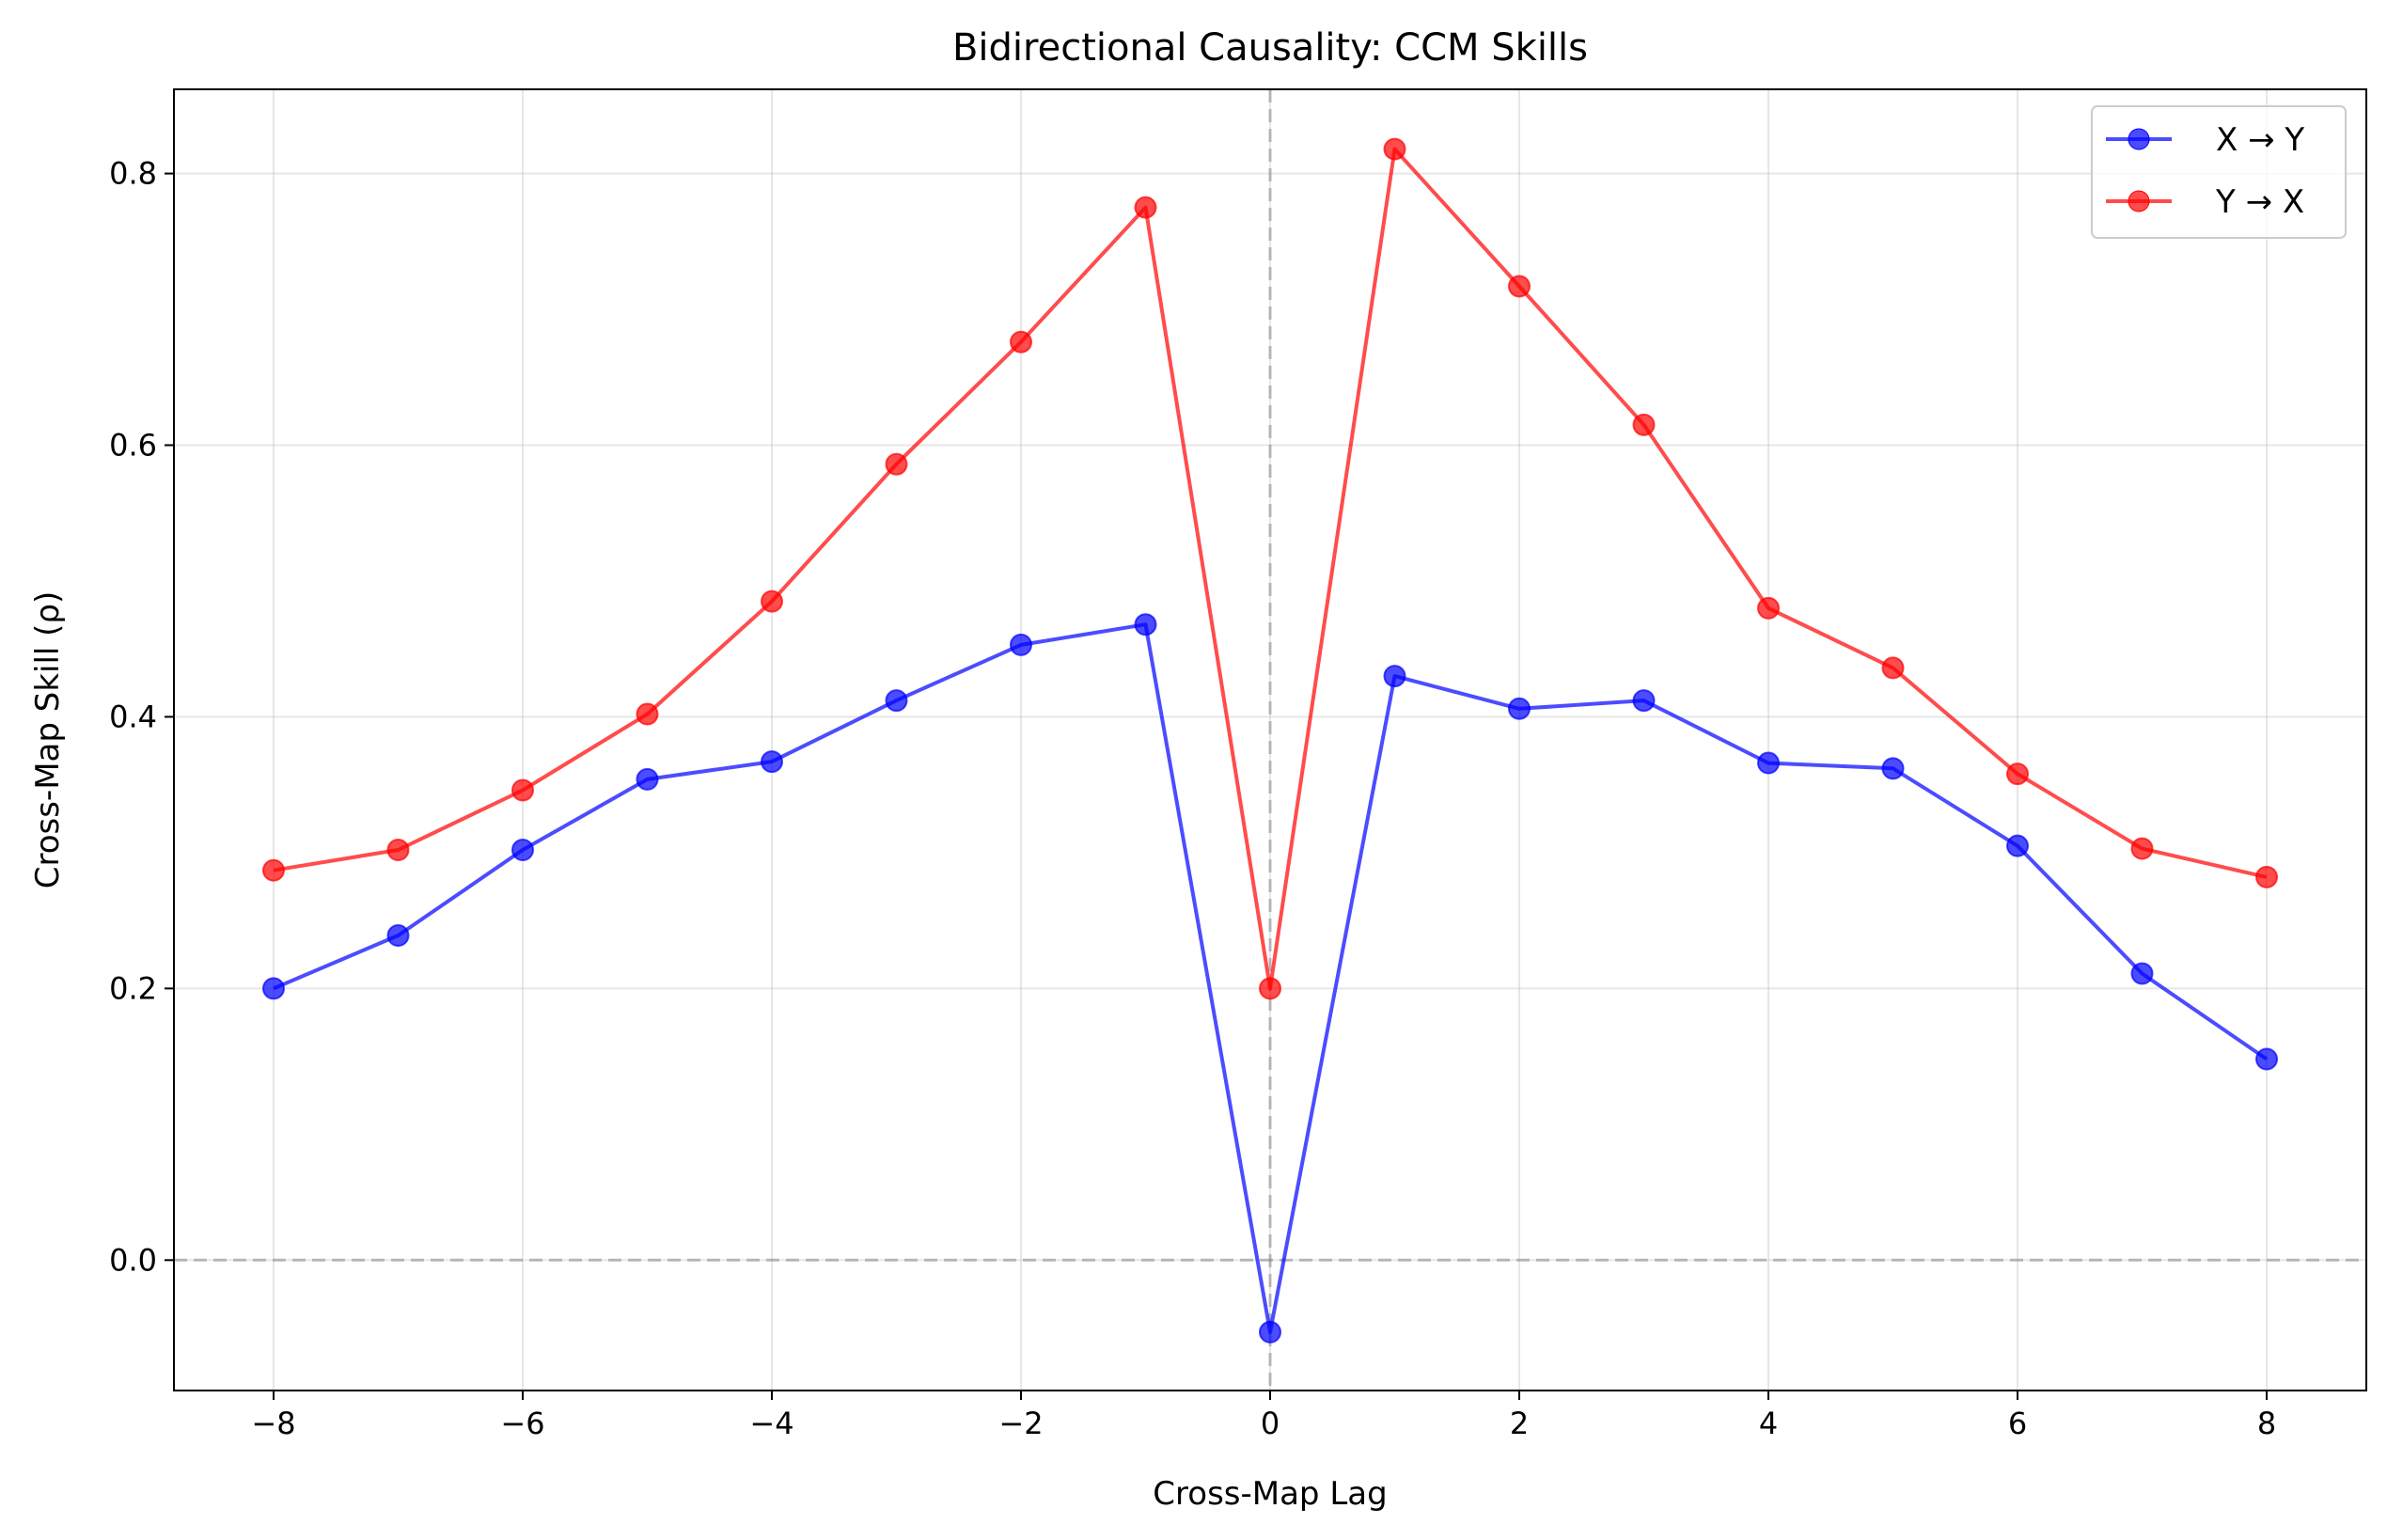  Describe the element at coordinates (1270, 1424) in the screenshot. I see `x-tick-label: 0` at that location.